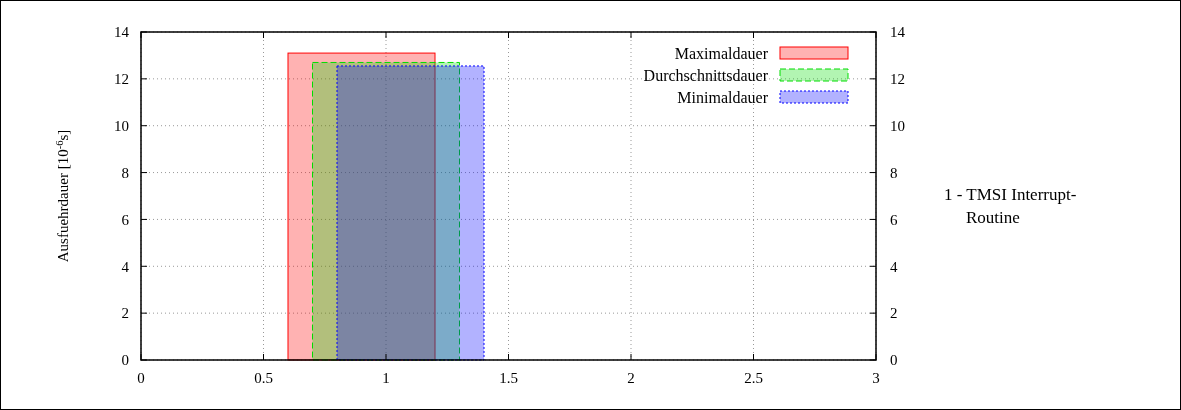  Describe the element at coordinates (898, 32) in the screenshot. I see `y2-tick-label: 14` at that location.